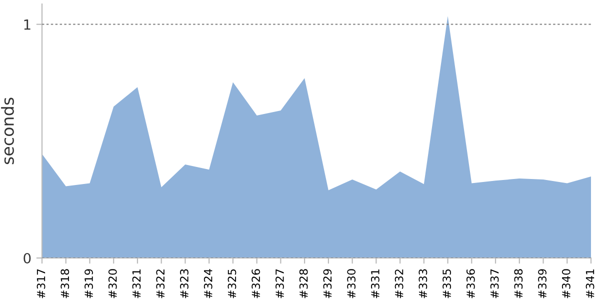 Image resolution: width=600 pixels, height=300 pixels. What do you see at coordinates (27, 24) in the screenshot?
I see `y-tick-label: 1` at bounding box center [27, 24].